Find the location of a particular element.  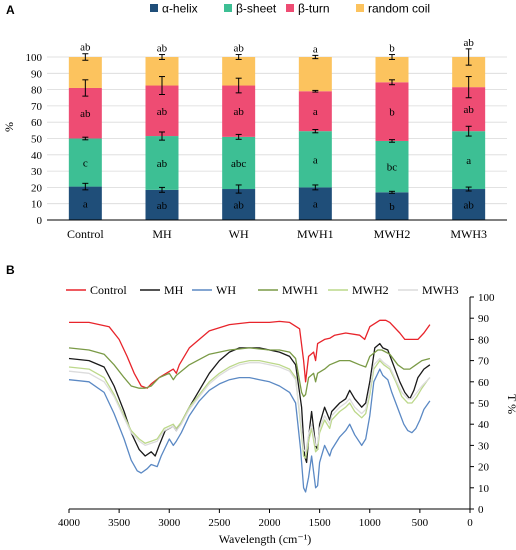

panel-a-x-tick-label: MWH3 is located at coordinates (468, 234).